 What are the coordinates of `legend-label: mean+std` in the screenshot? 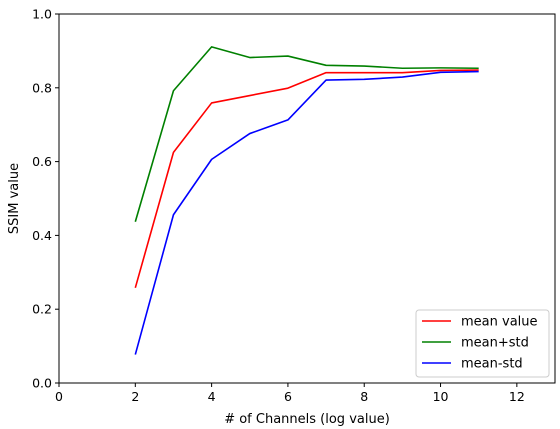 It's located at (495, 343).